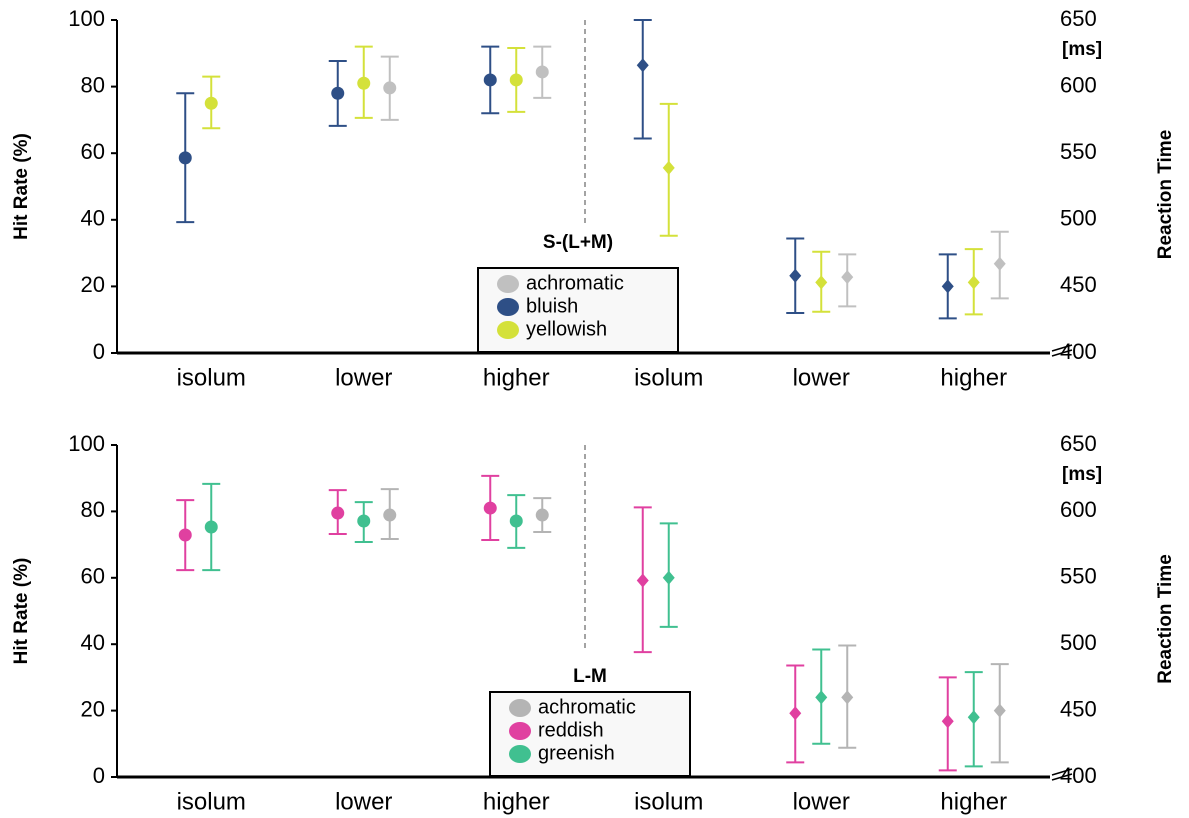  Describe the element at coordinates (571, 730) in the screenshot. I see `legend-label: reddish` at that location.